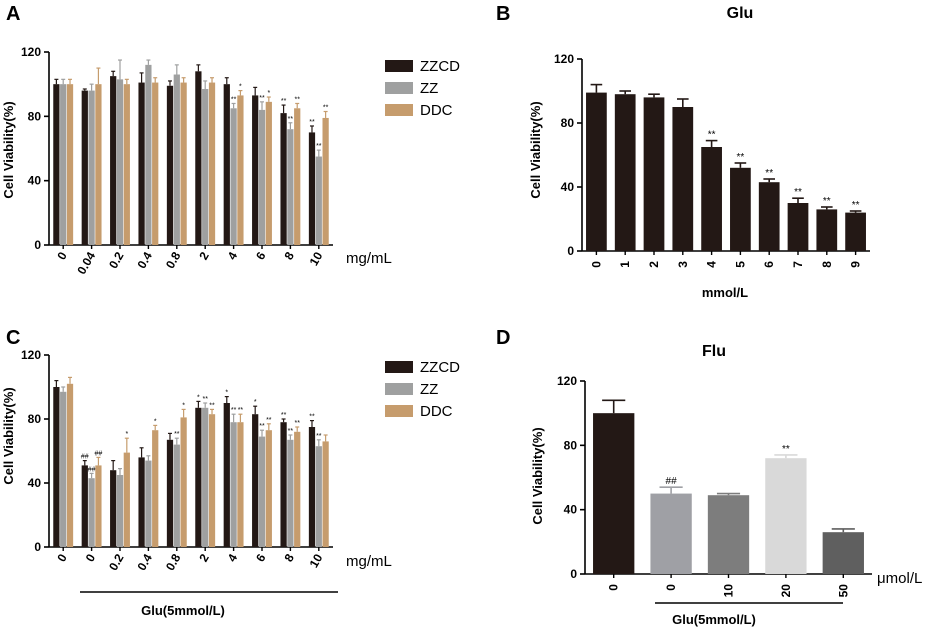 The height and width of the screenshot is (629, 934). What do you see at coordinates (183, 610) in the screenshot?
I see `chart-c-xlabel: Glu(5mmol/L)` at bounding box center [183, 610].